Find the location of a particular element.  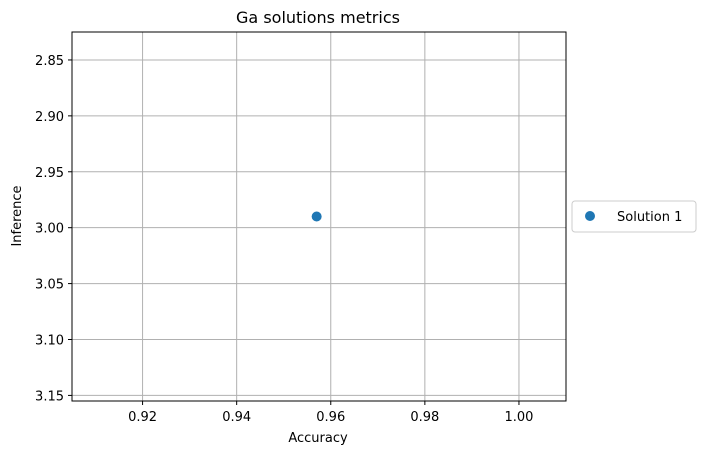

x-tick-label: 0.98 is located at coordinates (424, 417).